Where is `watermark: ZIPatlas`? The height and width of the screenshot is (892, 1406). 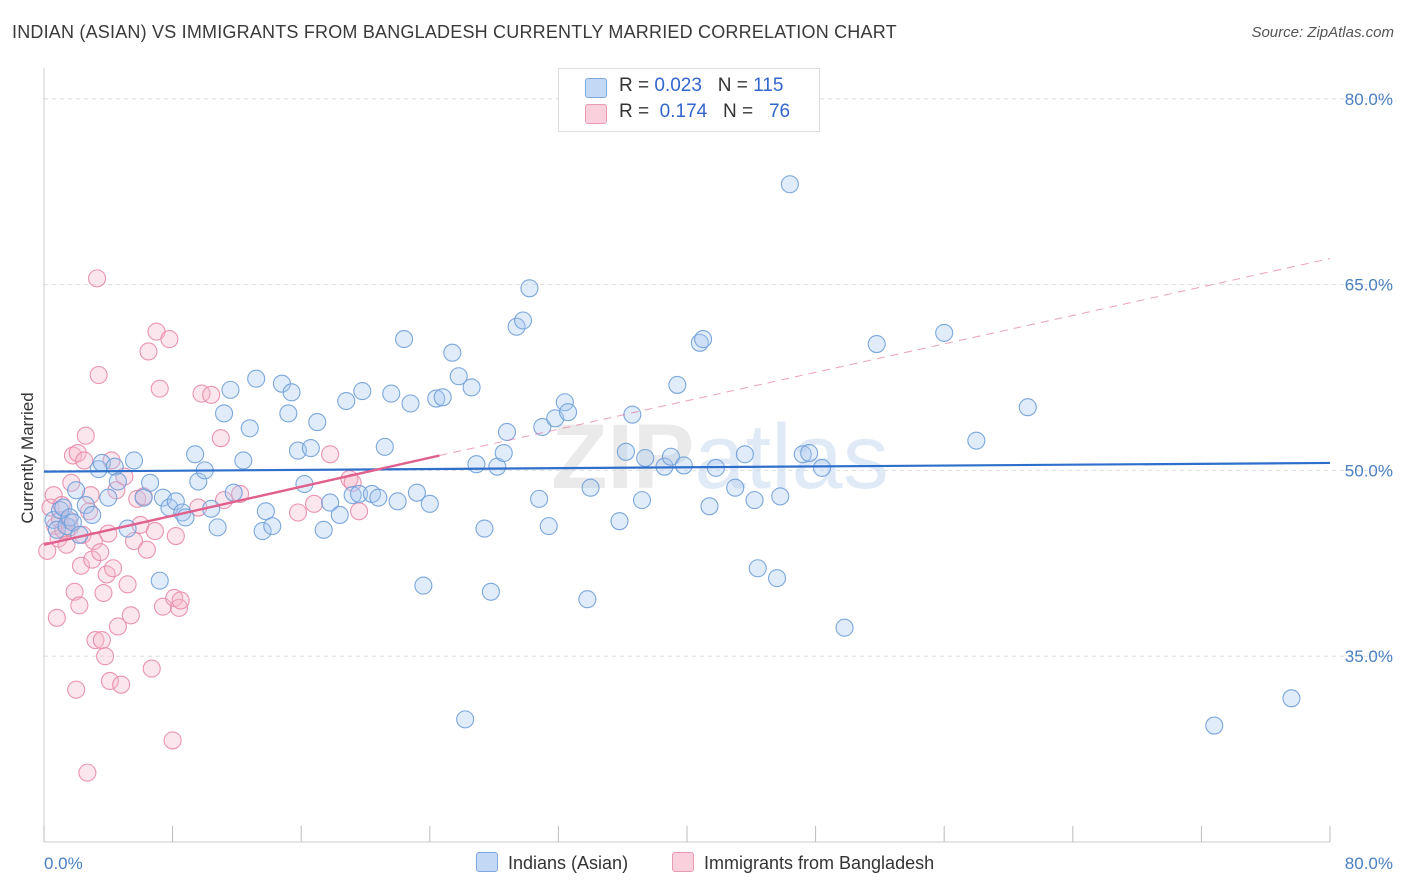 watermark: ZIPatlas is located at coordinates (719, 457).